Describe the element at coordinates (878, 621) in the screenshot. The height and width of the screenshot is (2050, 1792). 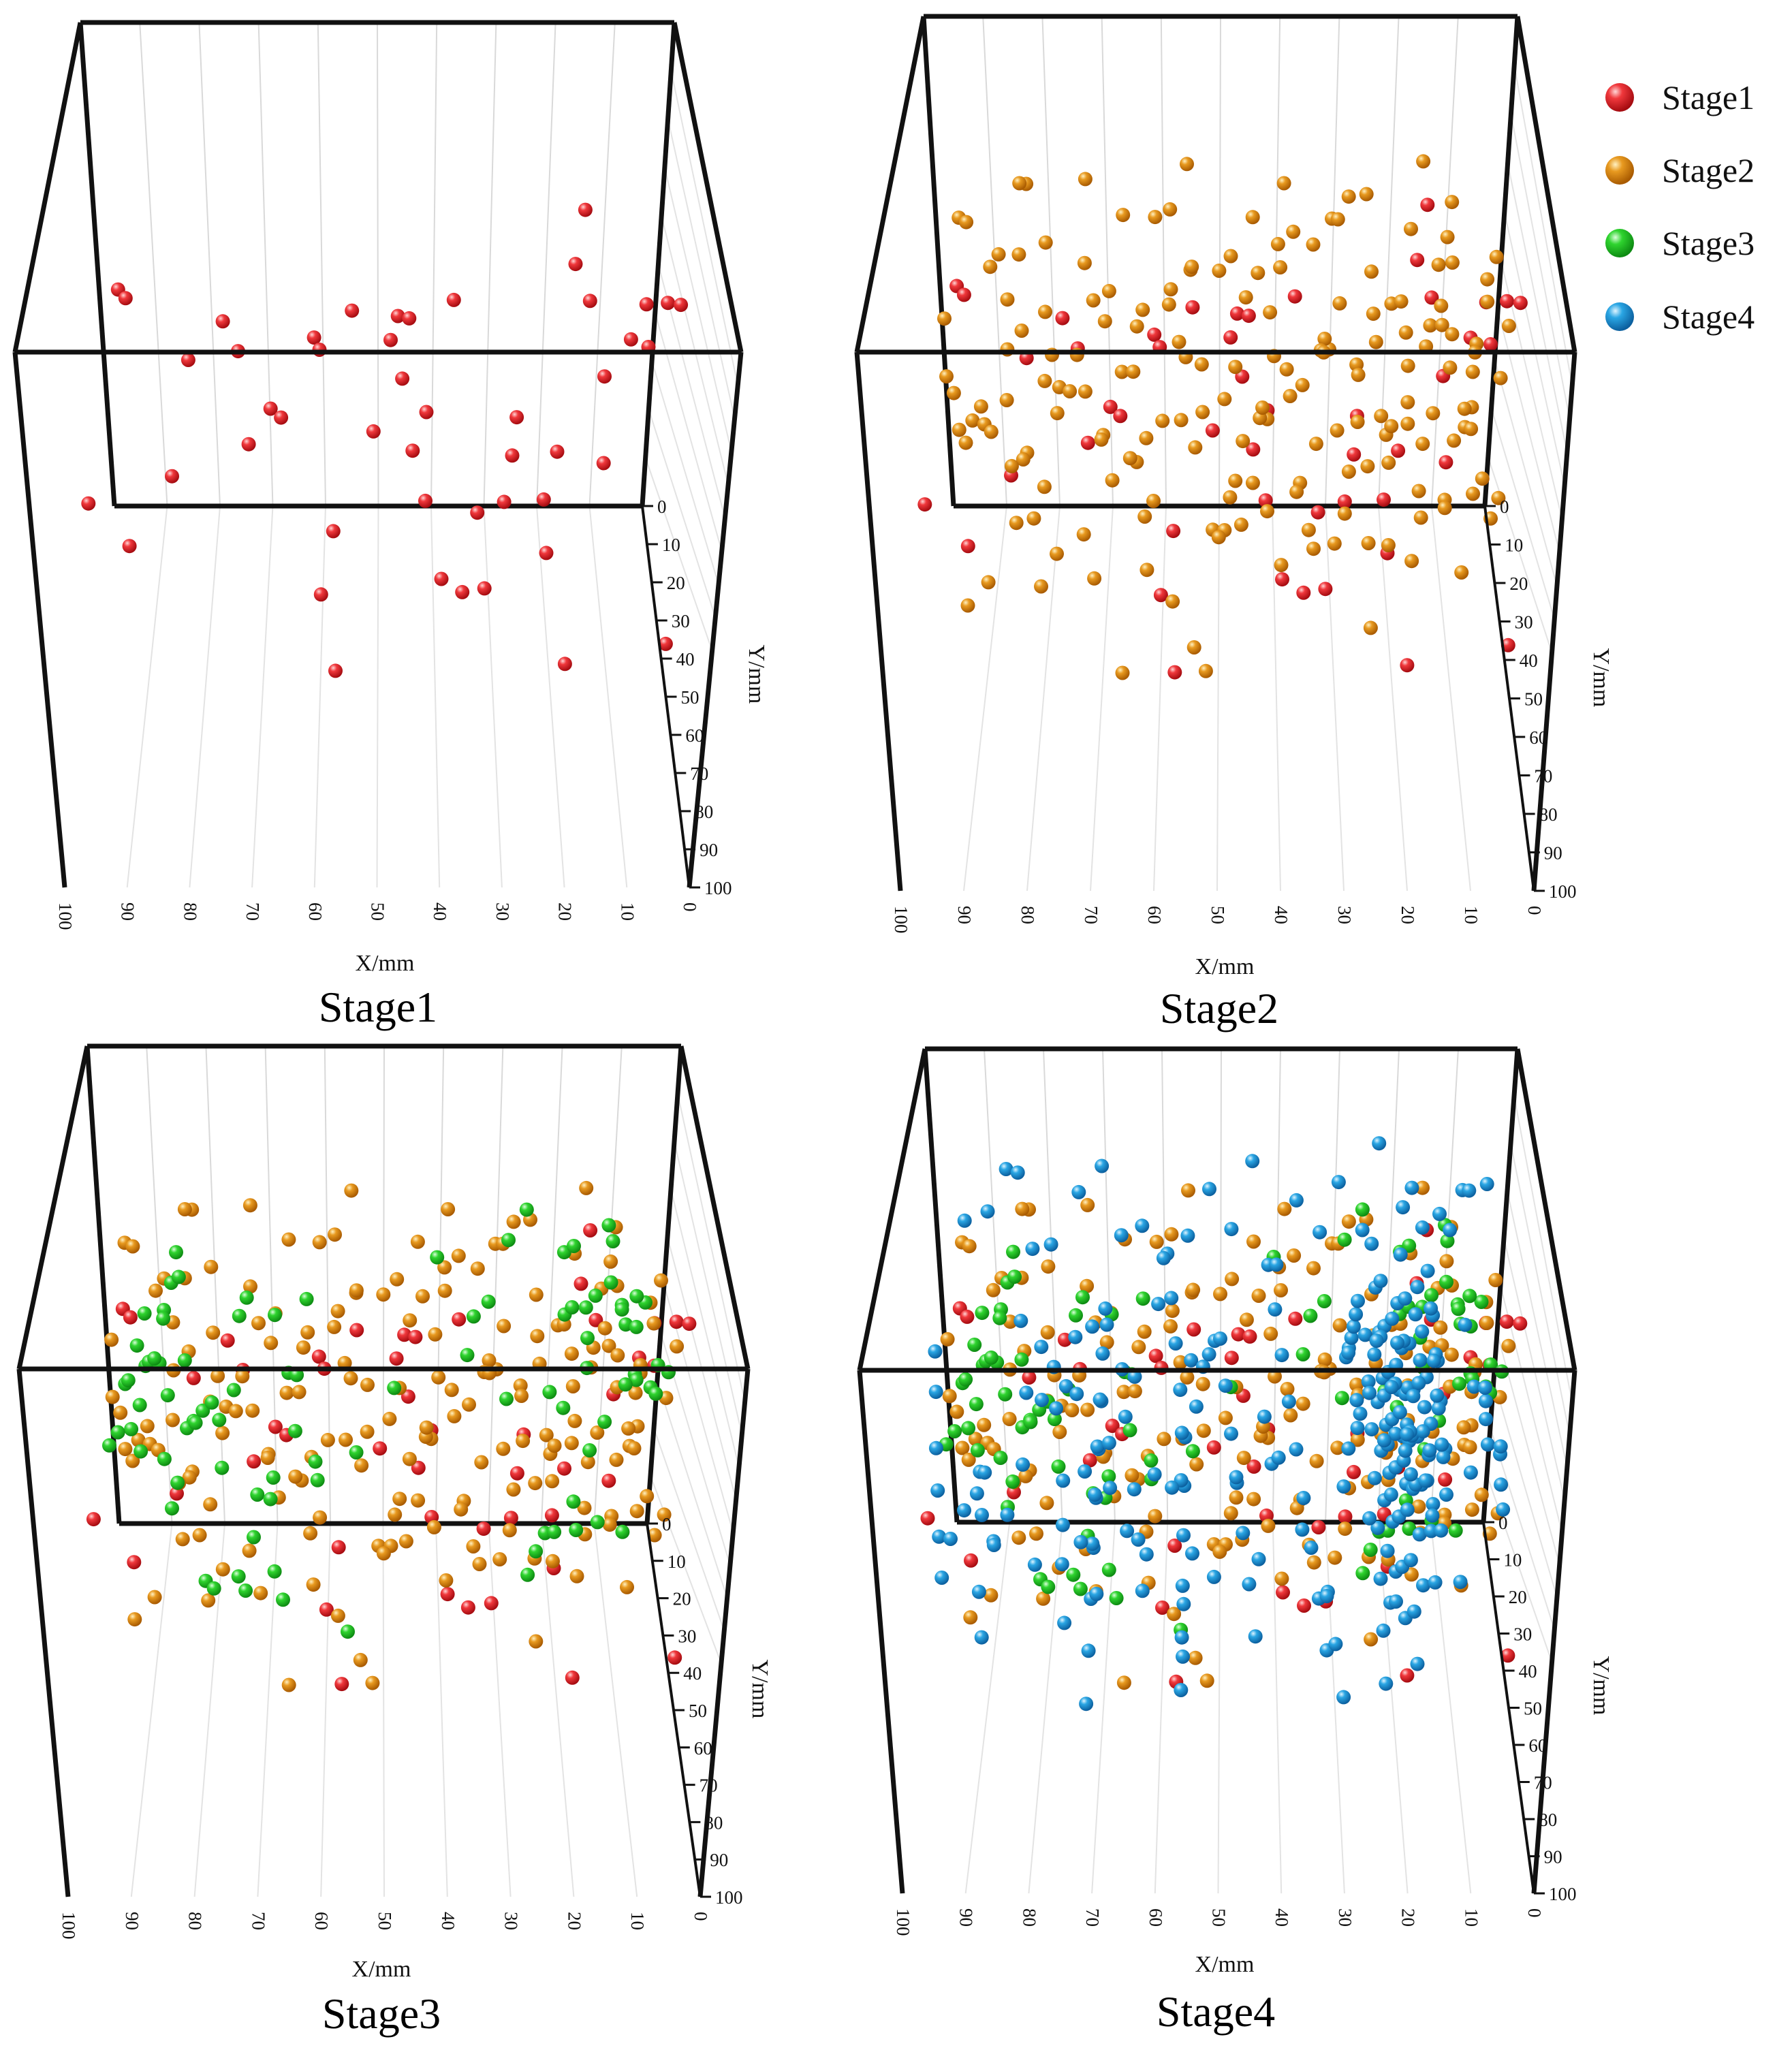
I see `panel-stage2-edge-front-left` at that location.